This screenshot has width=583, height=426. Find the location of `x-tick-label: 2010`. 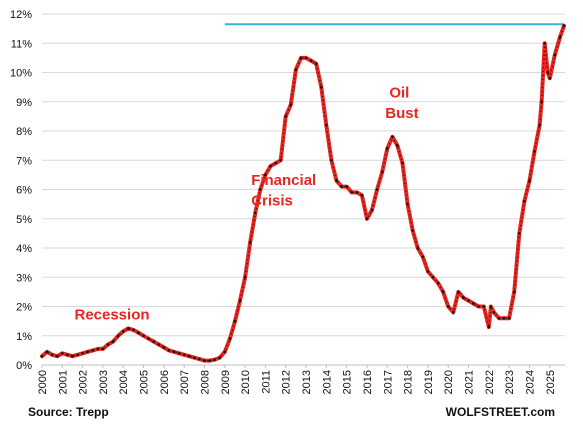

x-tick-label: 2010 is located at coordinates (246, 382).